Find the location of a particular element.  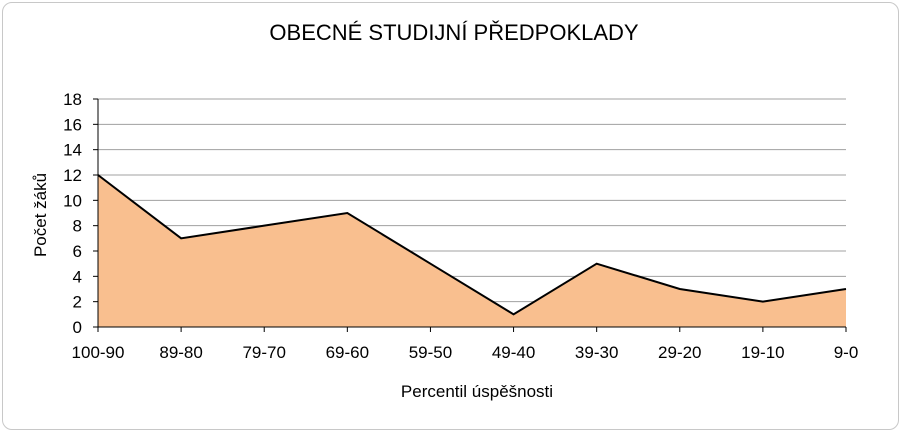

y-tick-label: 16 is located at coordinates (72, 124).